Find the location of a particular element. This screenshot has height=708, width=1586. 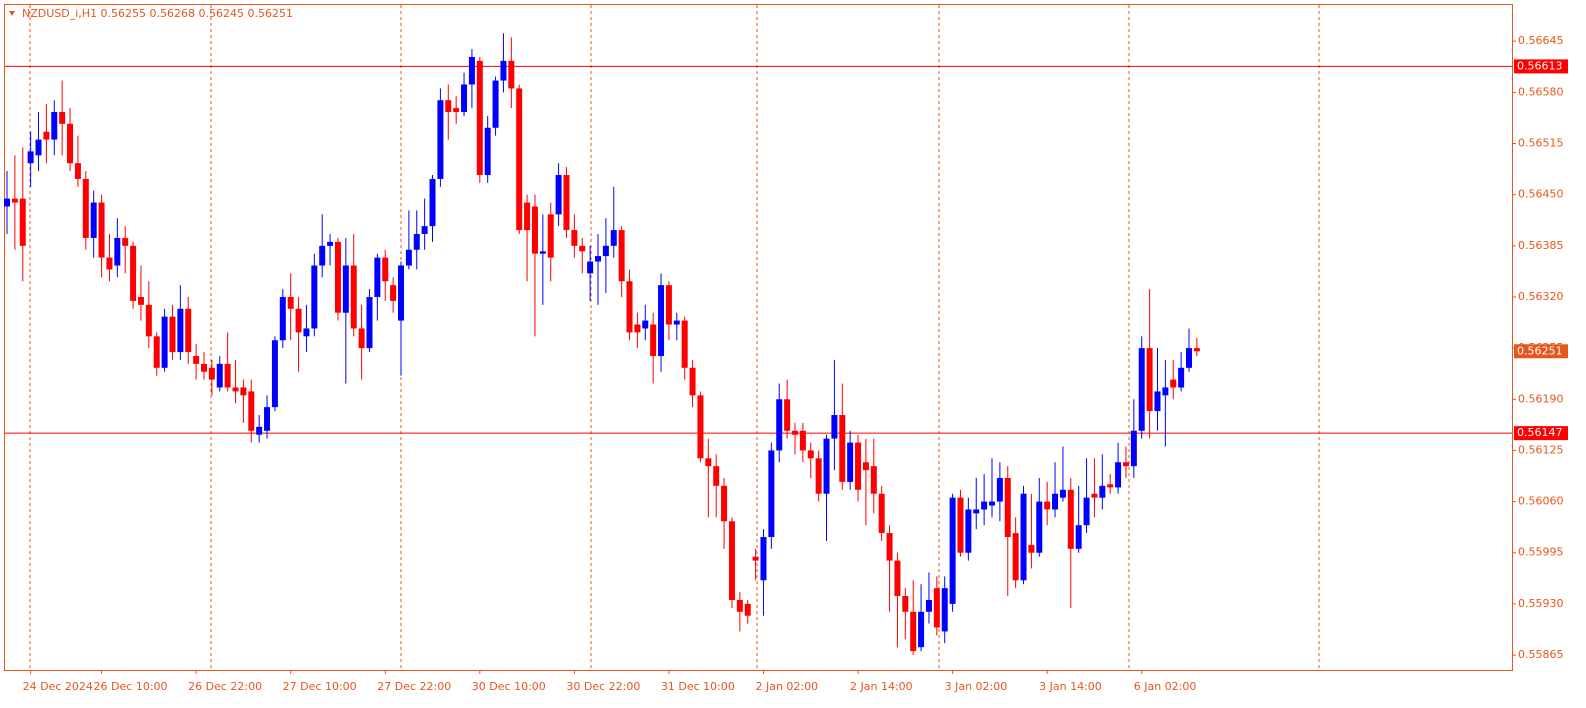

y-tick-label: 0.56450 is located at coordinates (1541, 194).